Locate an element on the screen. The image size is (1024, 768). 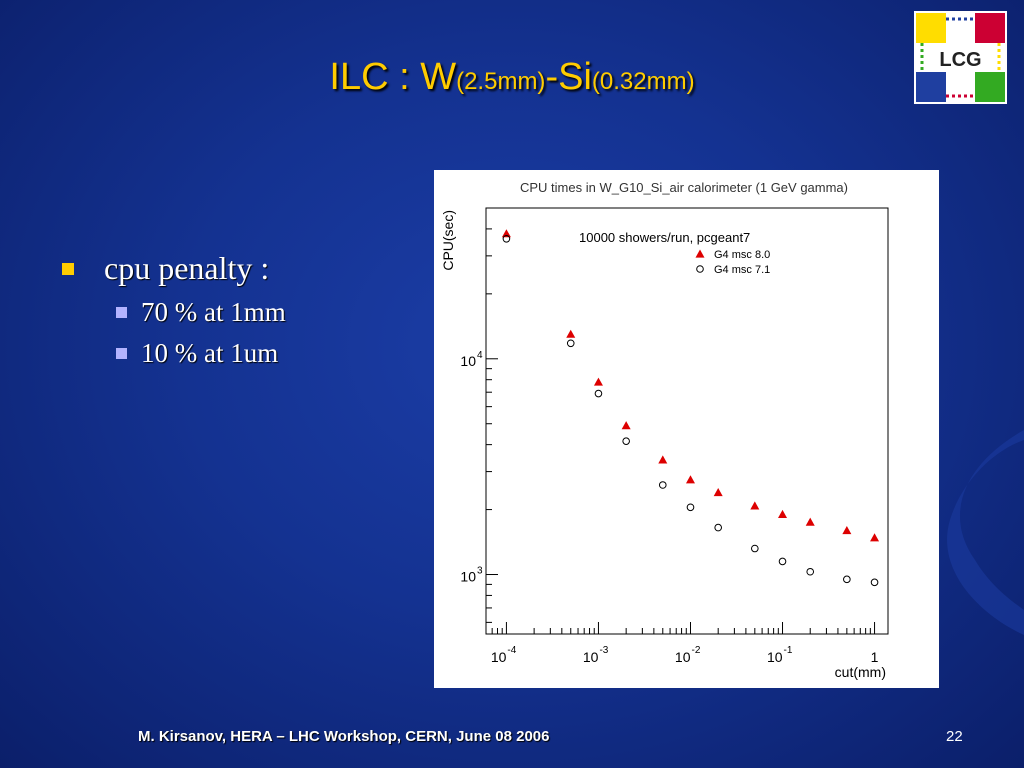
x-tick-exponent: -2 is located at coordinates (695, 650).